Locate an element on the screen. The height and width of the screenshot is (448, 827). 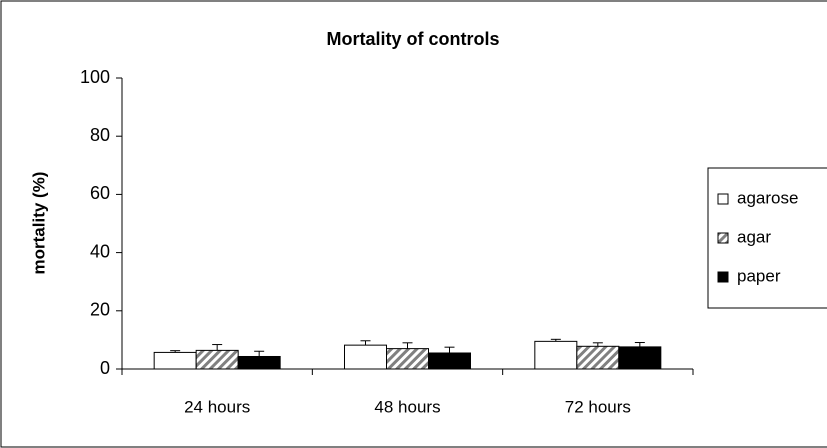
x-tick-label: 48 hours is located at coordinates (407, 406).